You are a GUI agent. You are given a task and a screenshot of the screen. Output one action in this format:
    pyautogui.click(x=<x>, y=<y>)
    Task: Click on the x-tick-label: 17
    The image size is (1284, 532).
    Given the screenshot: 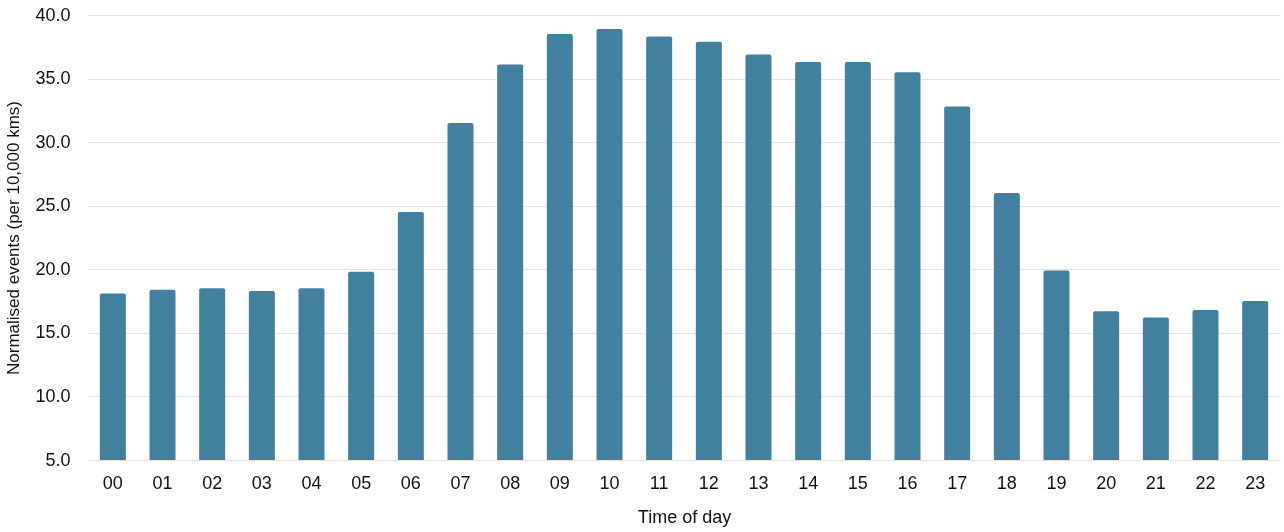 What is the action you would take?
    pyautogui.click(x=957, y=482)
    